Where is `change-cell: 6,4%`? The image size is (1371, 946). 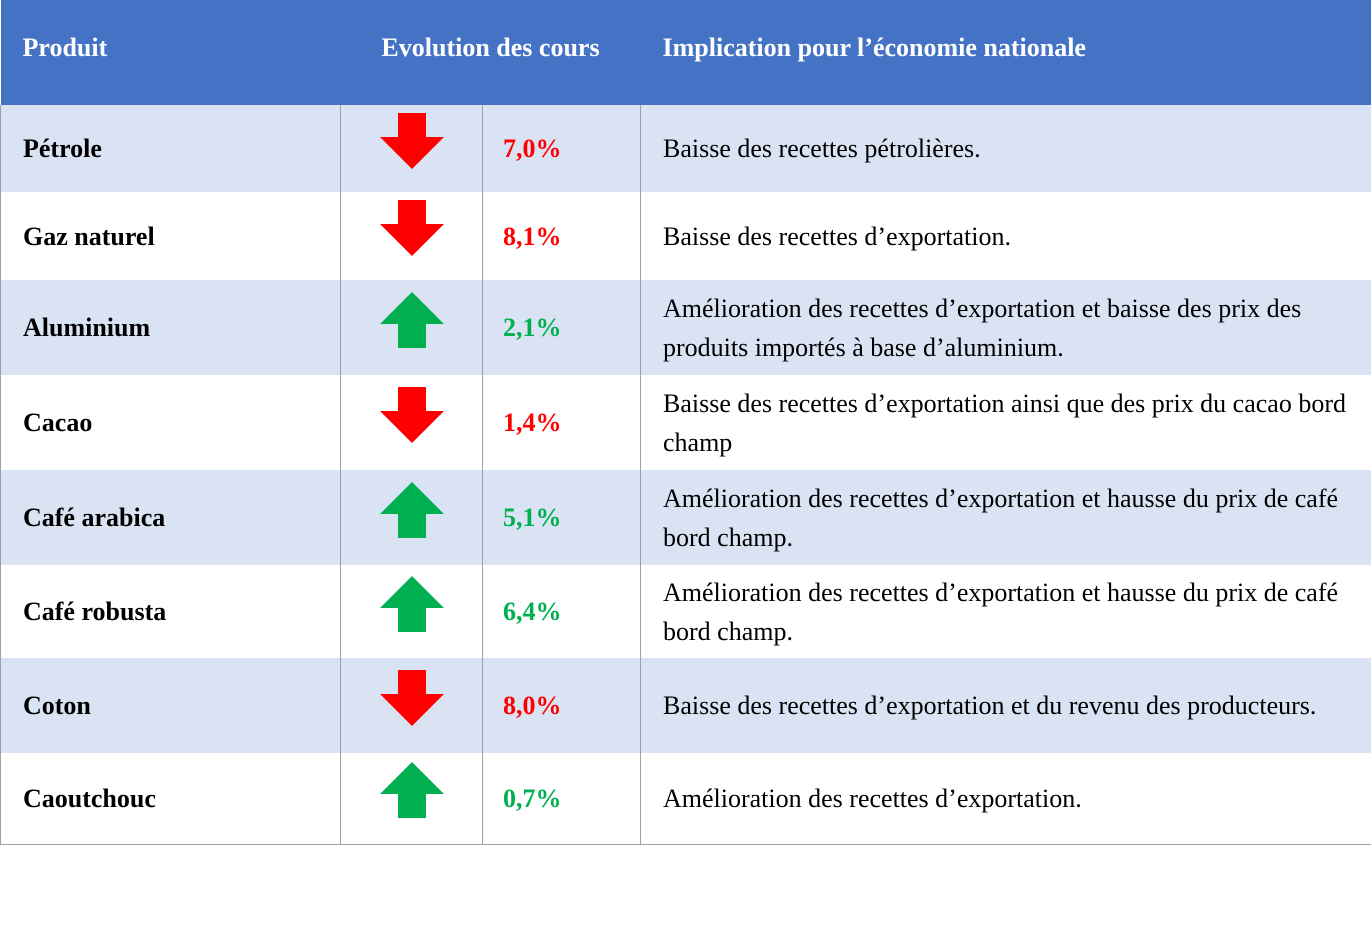
change-cell: 6,4% is located at coordinates (561, 611).